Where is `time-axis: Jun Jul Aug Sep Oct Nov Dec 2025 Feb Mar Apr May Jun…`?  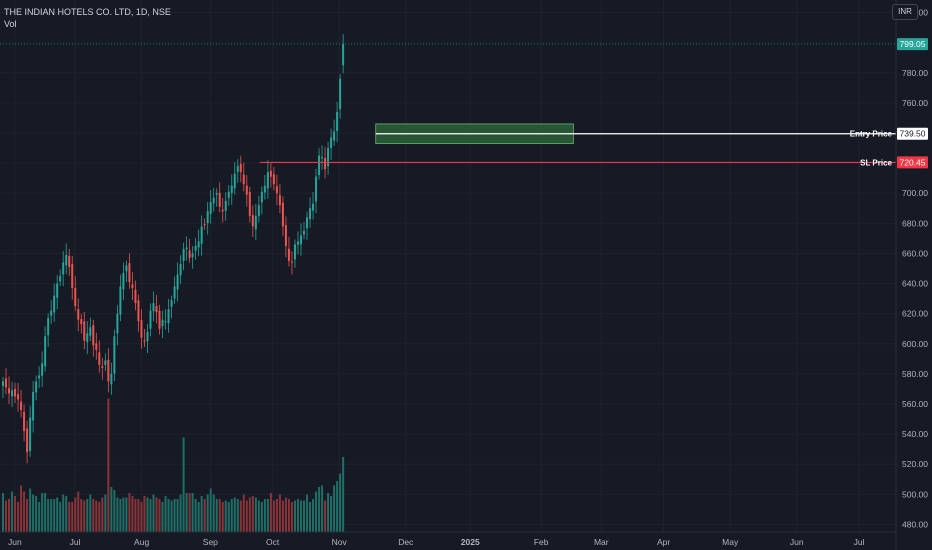 time-axis: Jun Jul Aug Sep Oct Nov Dec 2025 Feb Mar Apr May Jun… is located at coordinates (448, 539).